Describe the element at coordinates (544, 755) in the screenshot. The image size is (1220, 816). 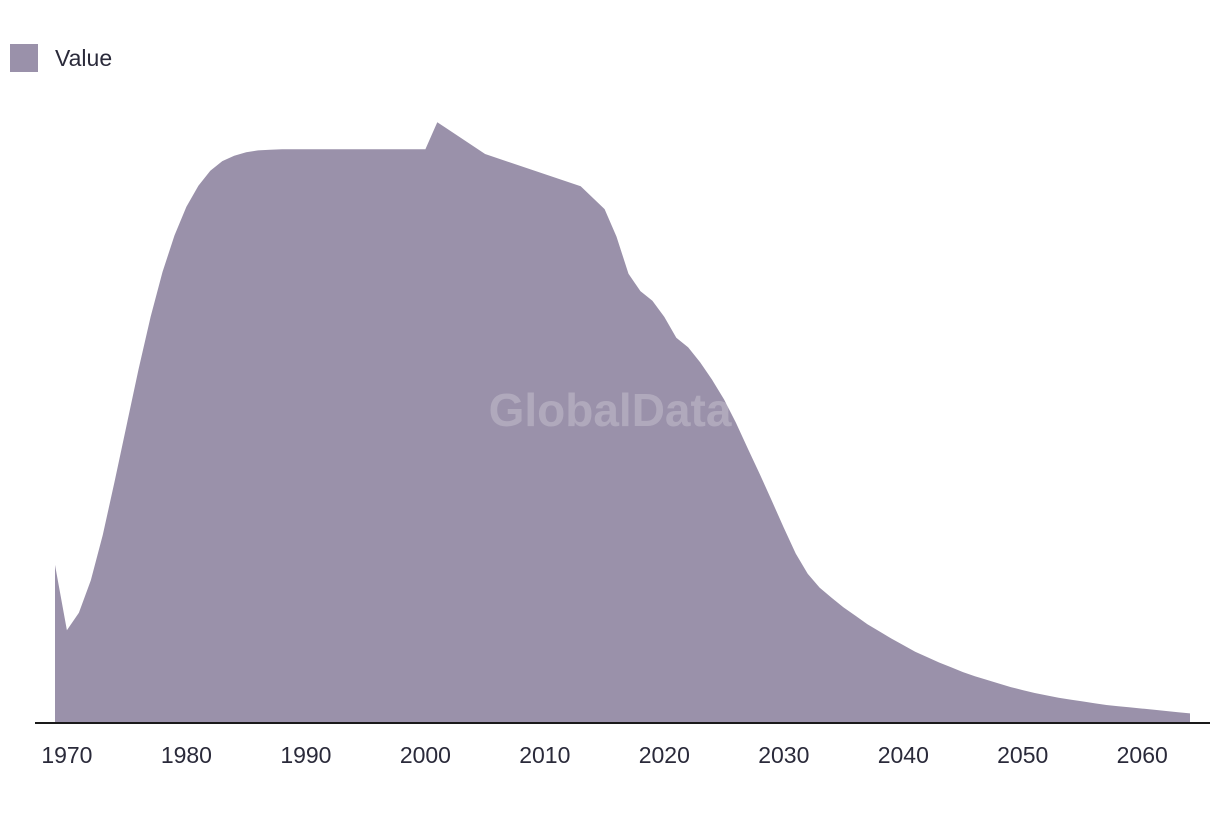
I see `x-tick-label: 2010` at that location.